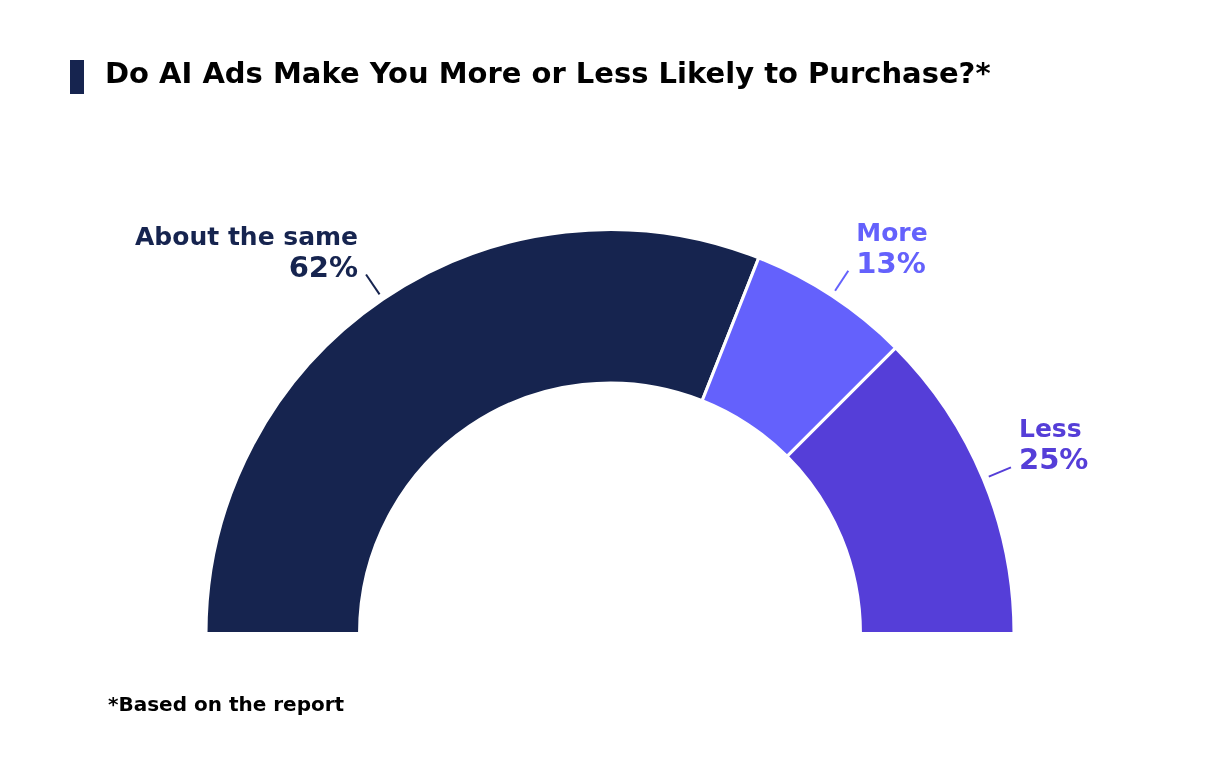 The height and width of the screenshot is (775, 1215). What do you see at coordinates (226, 704) in the screenshot?
I see `text: *Based on the report` at bounding box center [226, 704].